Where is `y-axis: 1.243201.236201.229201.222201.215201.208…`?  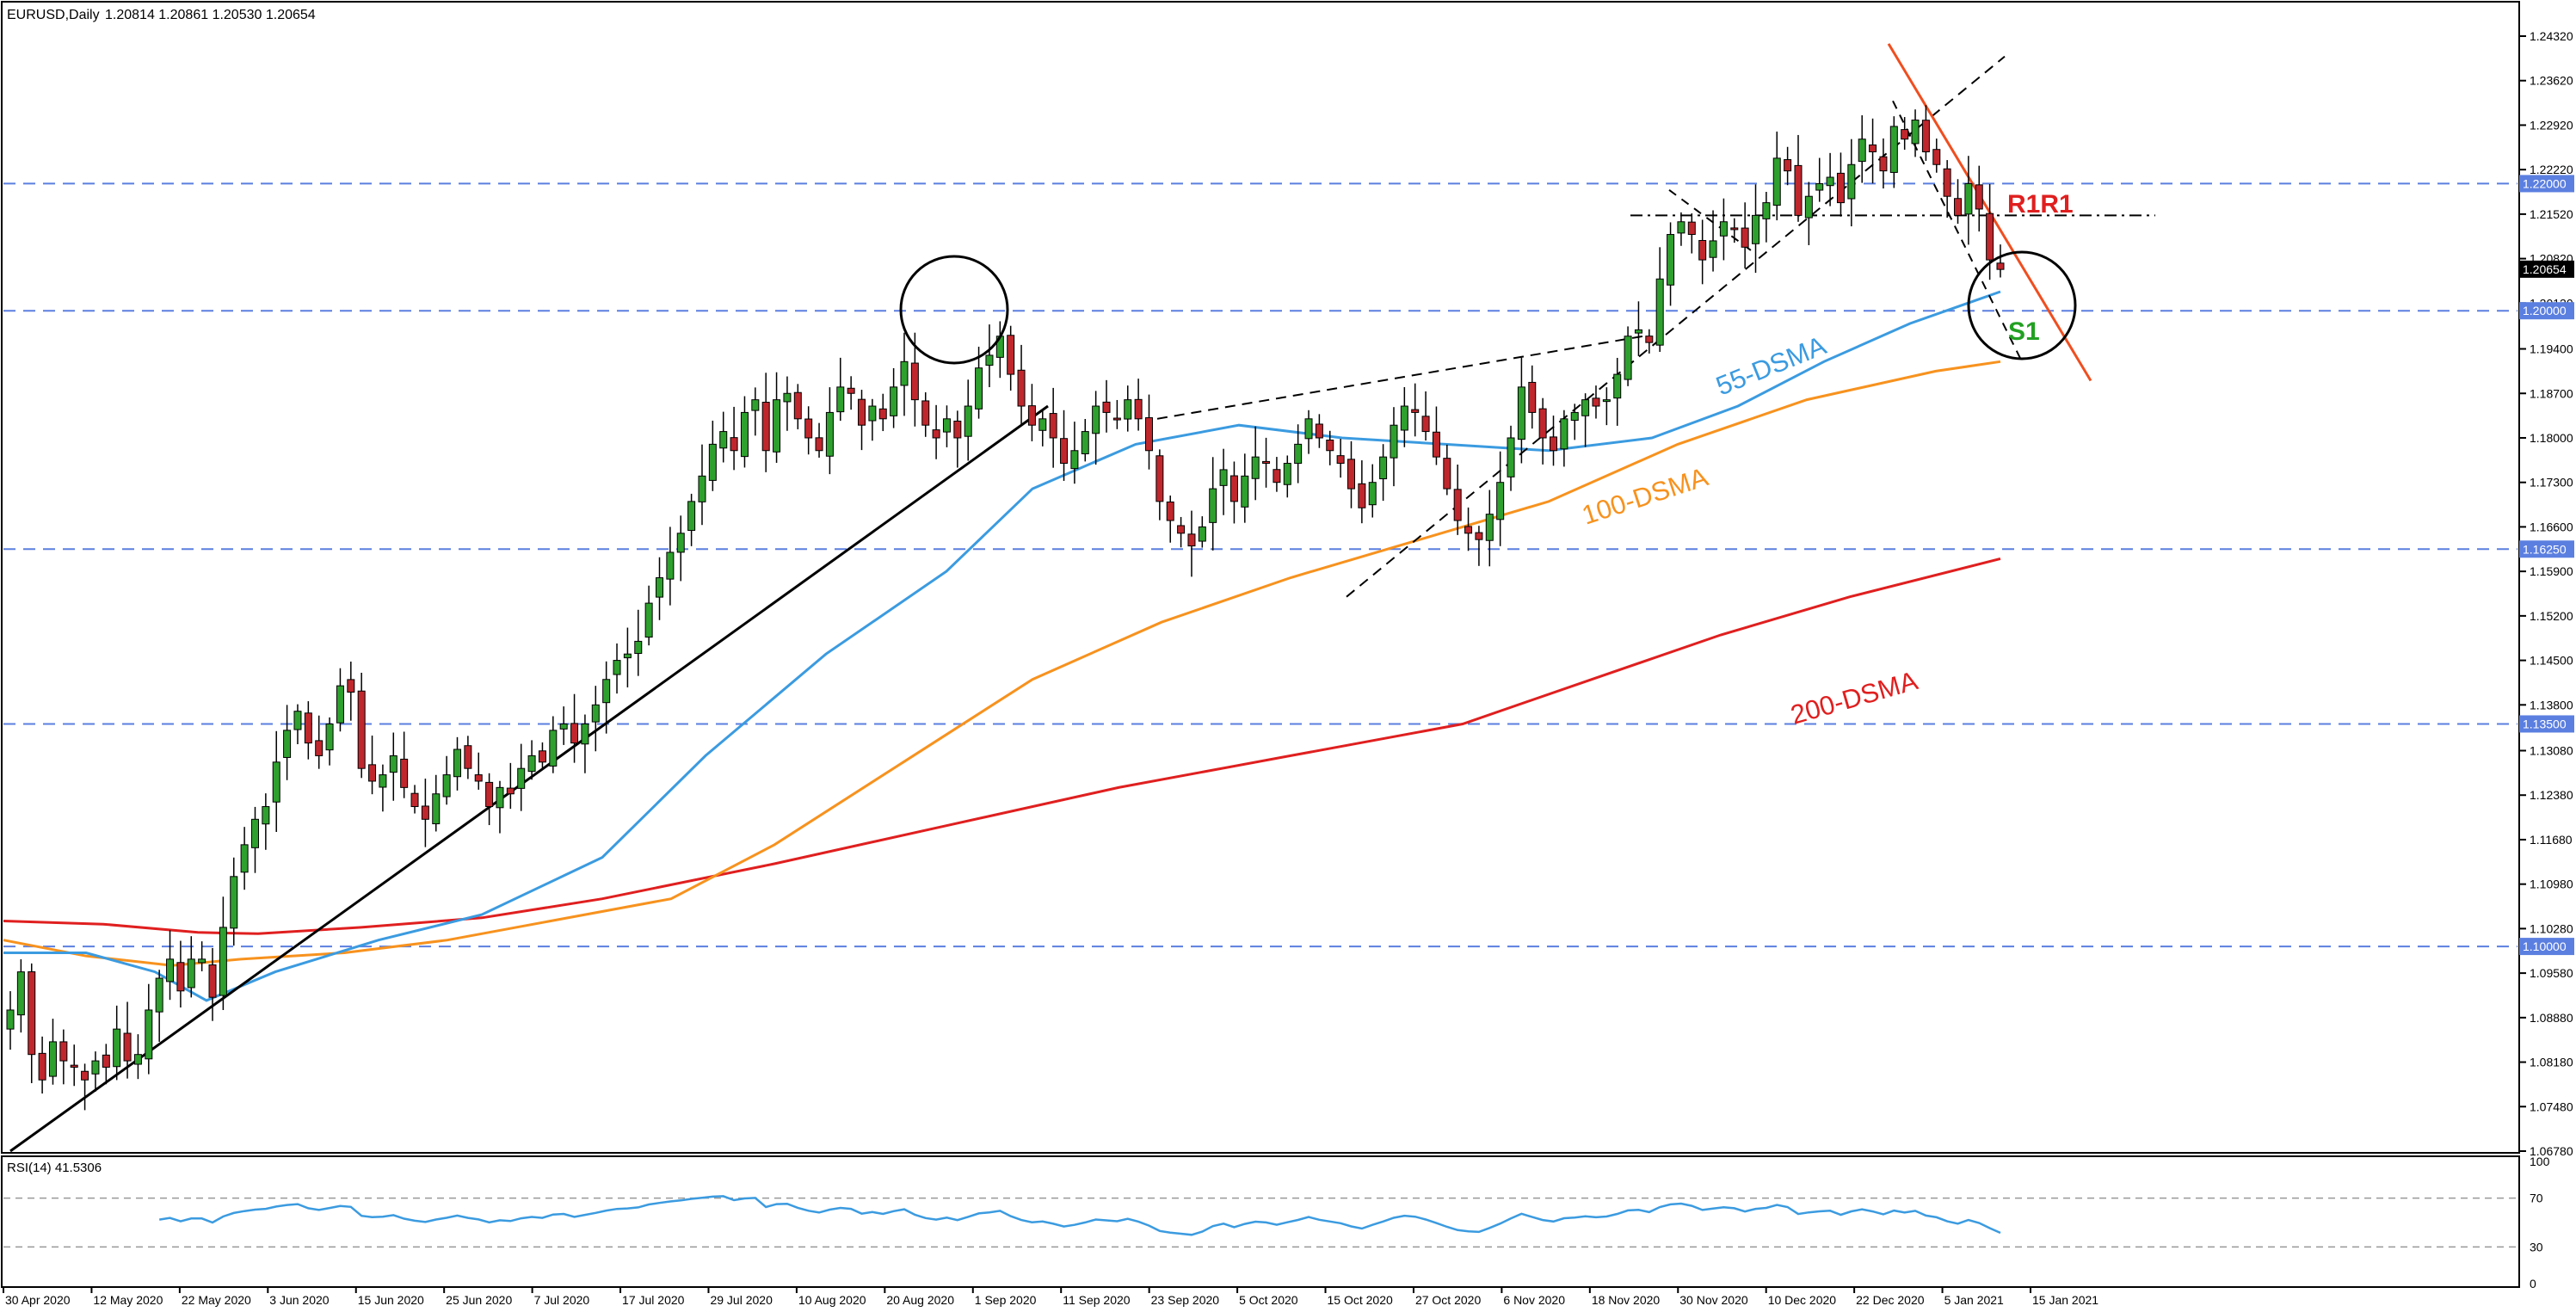
y-axis: 1.243201.236201.229201.222201.215201.208… is located at coordinates (2546, 593).